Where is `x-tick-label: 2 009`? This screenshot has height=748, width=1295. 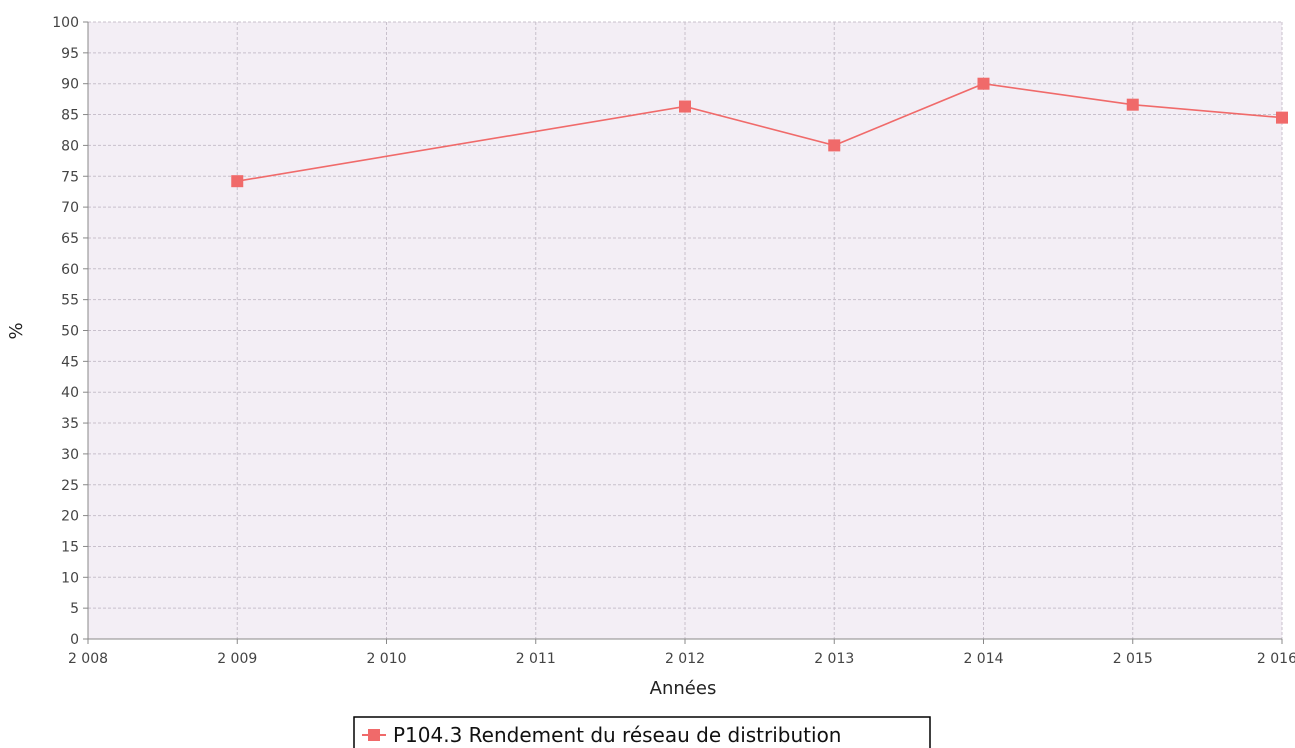 x-tick-label: 2 009 is located at coordinates (237, 659).